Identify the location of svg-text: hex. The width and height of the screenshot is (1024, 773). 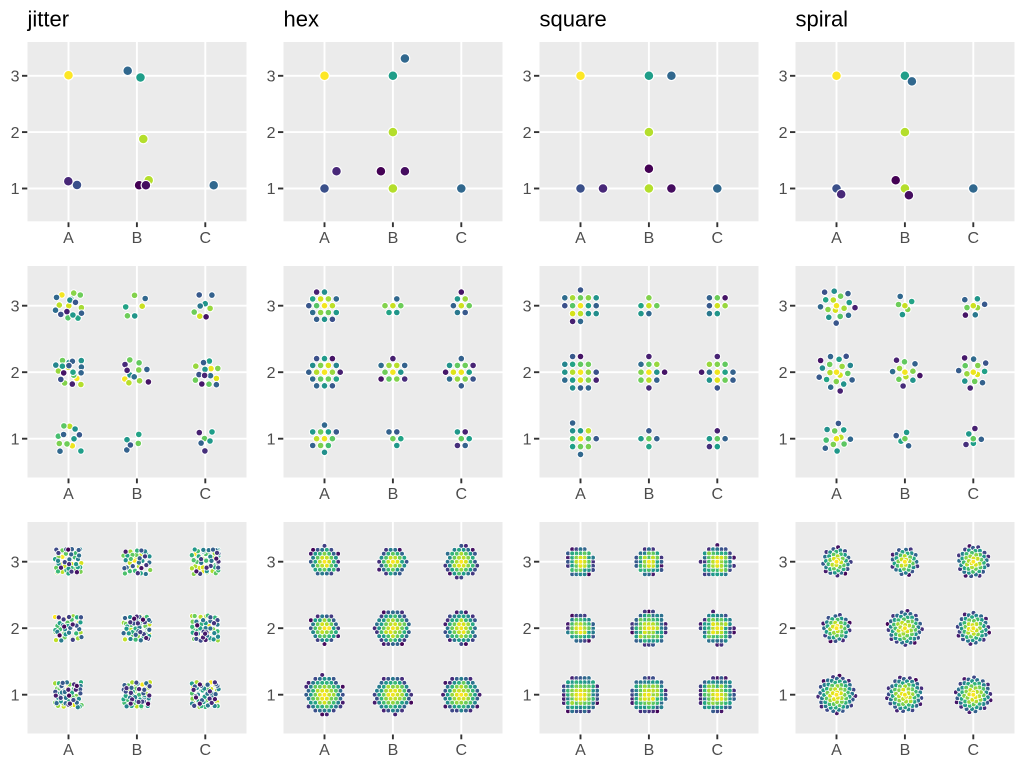
(301, 19).